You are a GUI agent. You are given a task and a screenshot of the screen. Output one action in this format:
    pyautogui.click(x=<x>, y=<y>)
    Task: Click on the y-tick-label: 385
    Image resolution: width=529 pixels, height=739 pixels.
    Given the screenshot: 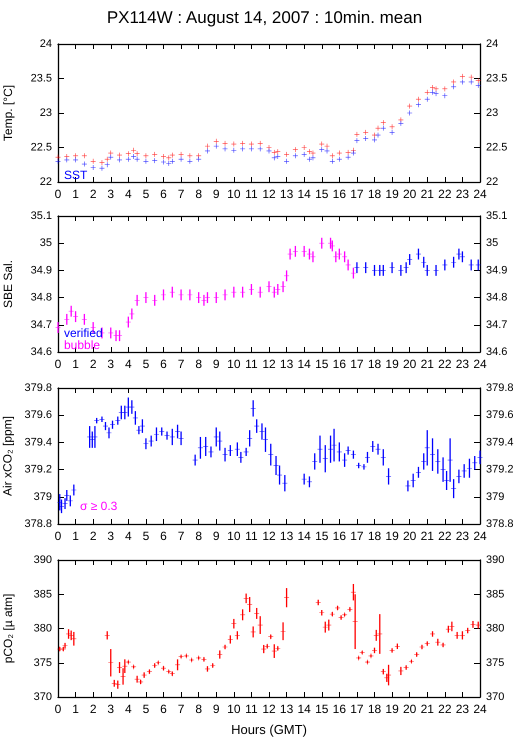 What is the action you would take?
    pyautogui.click(x=43, y=594)
    